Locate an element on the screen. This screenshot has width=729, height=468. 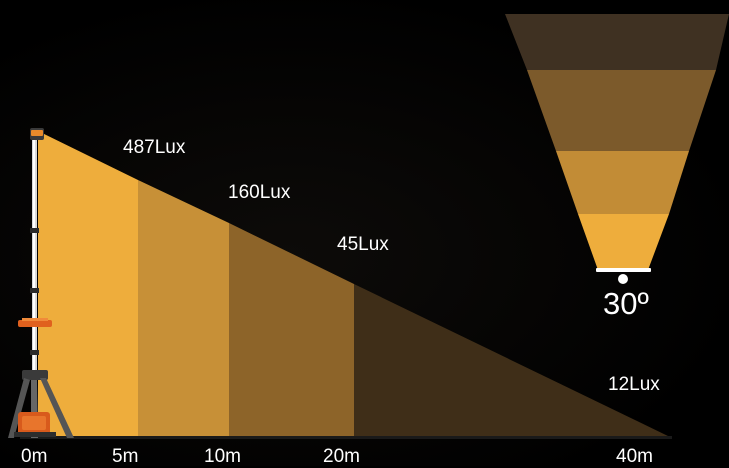
distance-label-40m: 40m is located at coordinates (634, 456).